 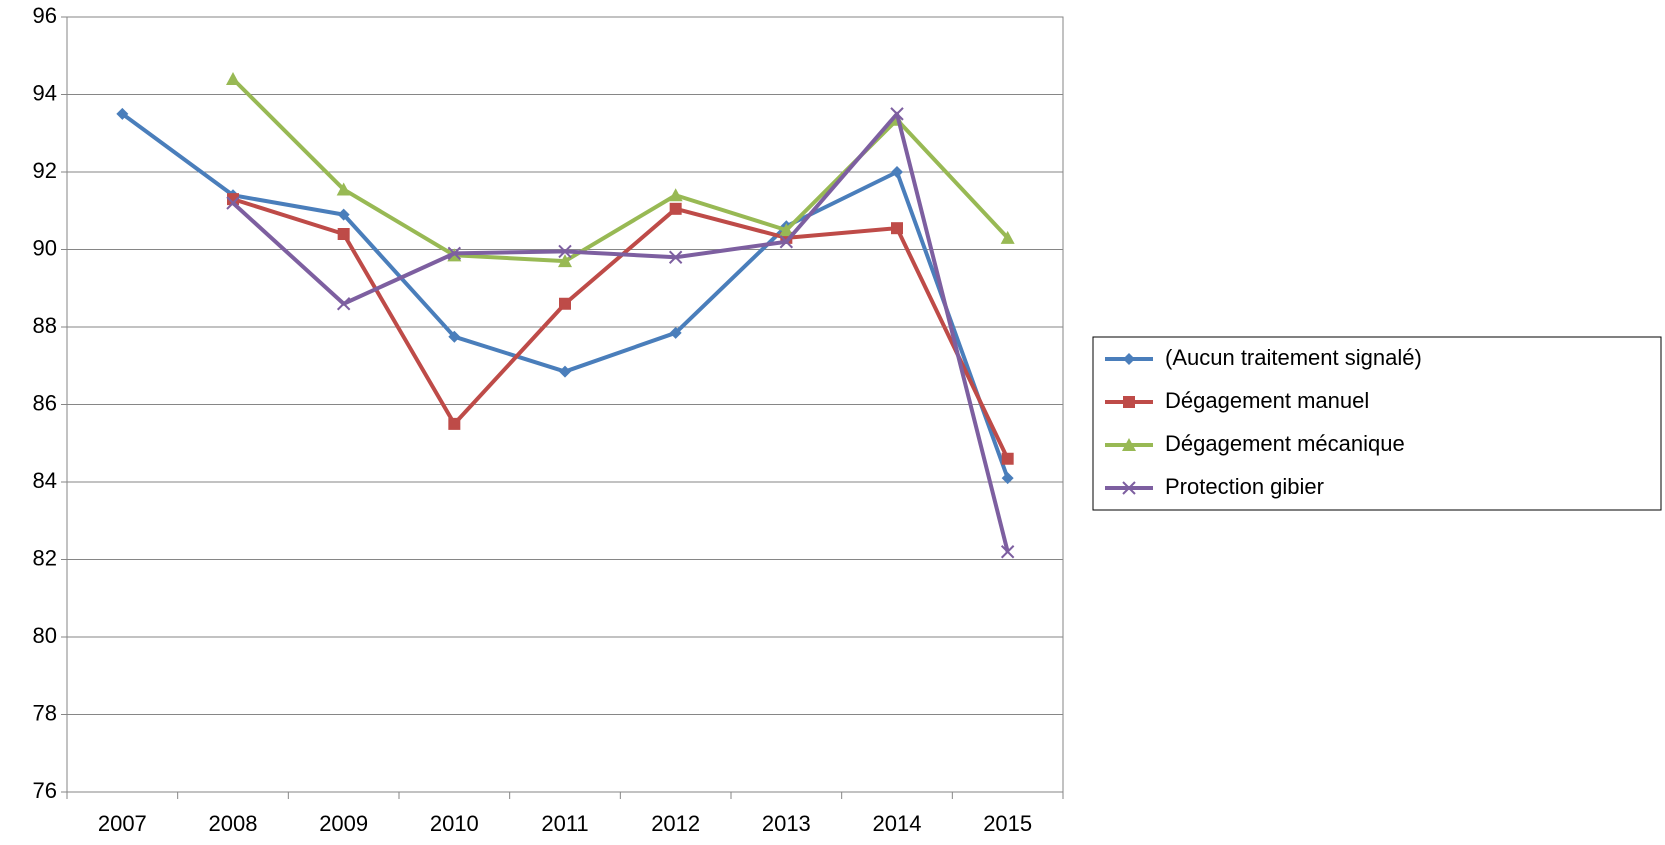 What do you see at coordinates (1244, 486) in the screenshot?
I see `legend-label: Protection gibier` at bounding box center [1244, 486].